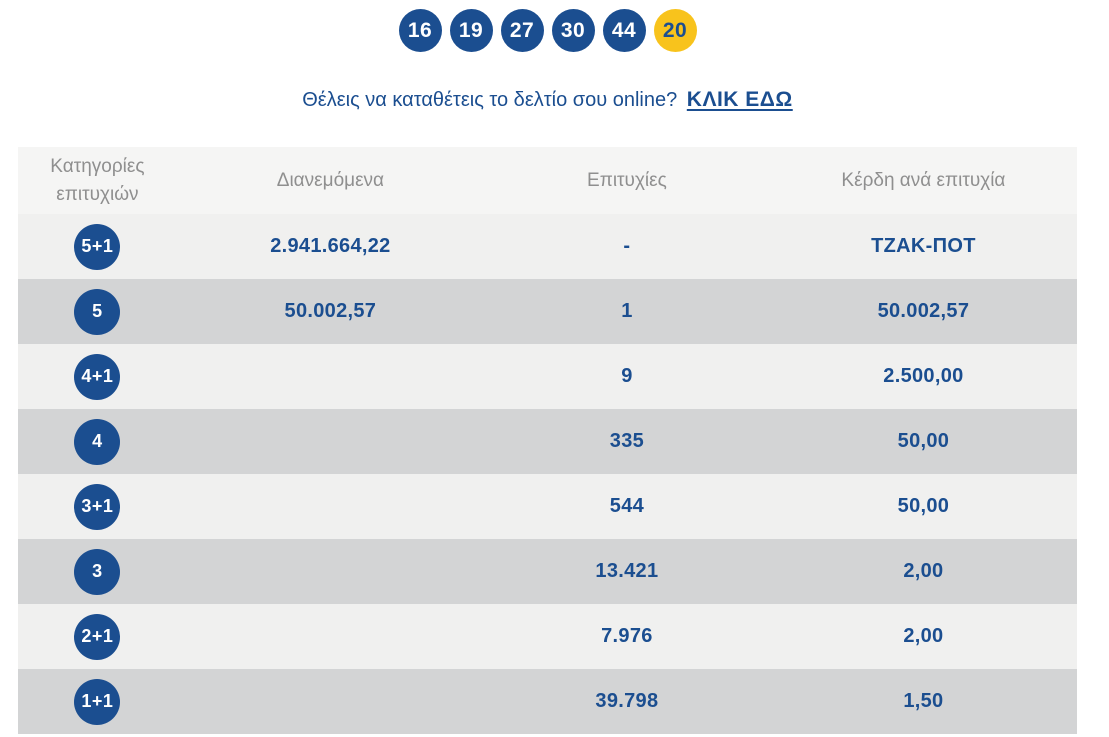 This screenshot has width=1109, height=737. I want to click on category-badge: 5, so click(97, 311).